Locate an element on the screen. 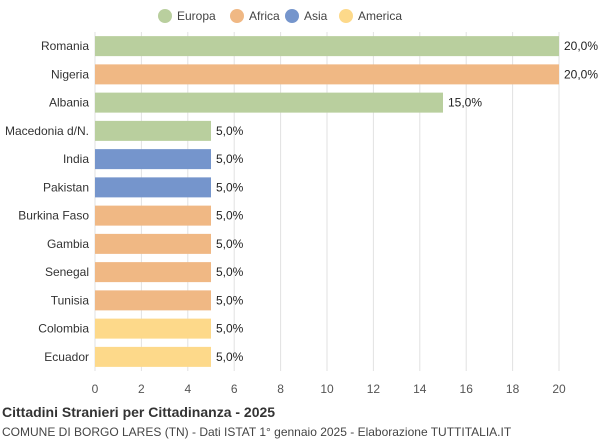 Image resolution: width=600 pixels, height=440 pixels. category-label: Senegal is located at coordinates (67, 272).